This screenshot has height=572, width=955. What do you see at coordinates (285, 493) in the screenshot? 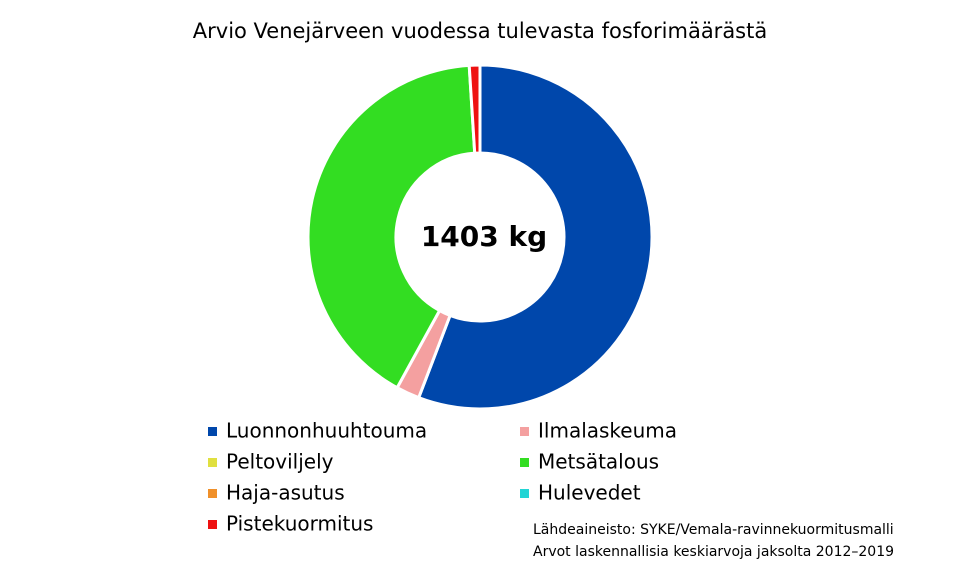
I see `legend-label: Haja-asutus` at bounding box center [285, 493].